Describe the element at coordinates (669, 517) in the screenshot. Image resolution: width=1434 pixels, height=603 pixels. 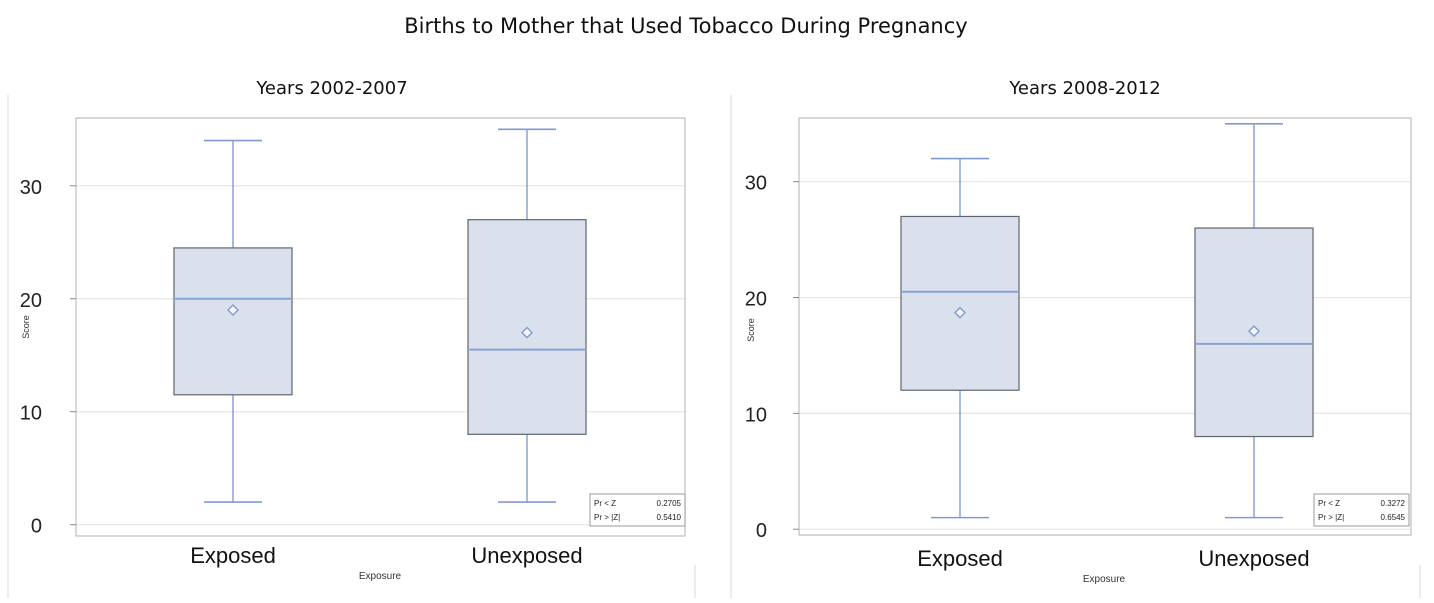
I see `stats-value: 0.5410` at that location.